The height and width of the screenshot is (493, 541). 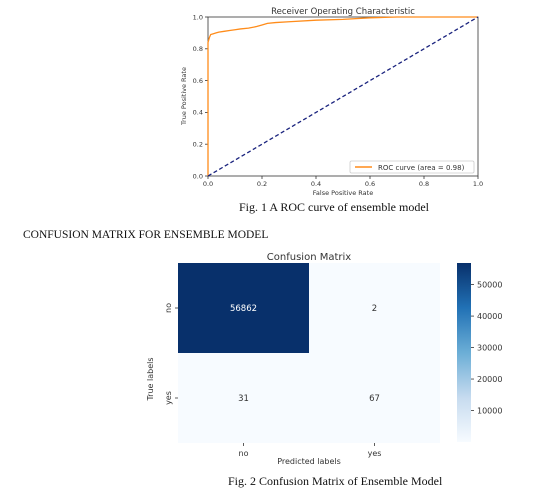 I want to click on cm-ylabel: True labels, so click(x=150, y=379).